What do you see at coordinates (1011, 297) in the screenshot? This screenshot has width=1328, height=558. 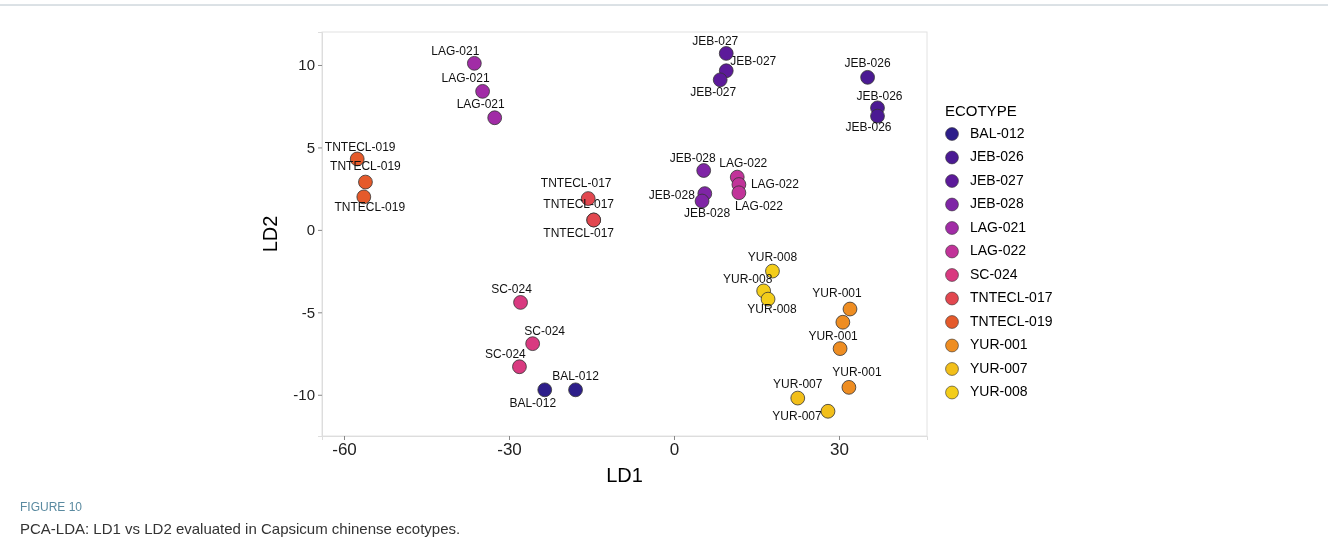 I see `legend-label: TNTECL-017` at bounding box center [1011, 297].